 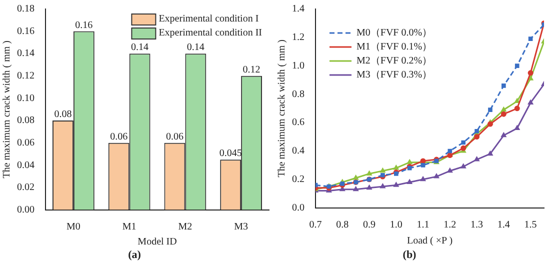 I want to click on y-tick-label: 0.18, so click(x=25, y=9).